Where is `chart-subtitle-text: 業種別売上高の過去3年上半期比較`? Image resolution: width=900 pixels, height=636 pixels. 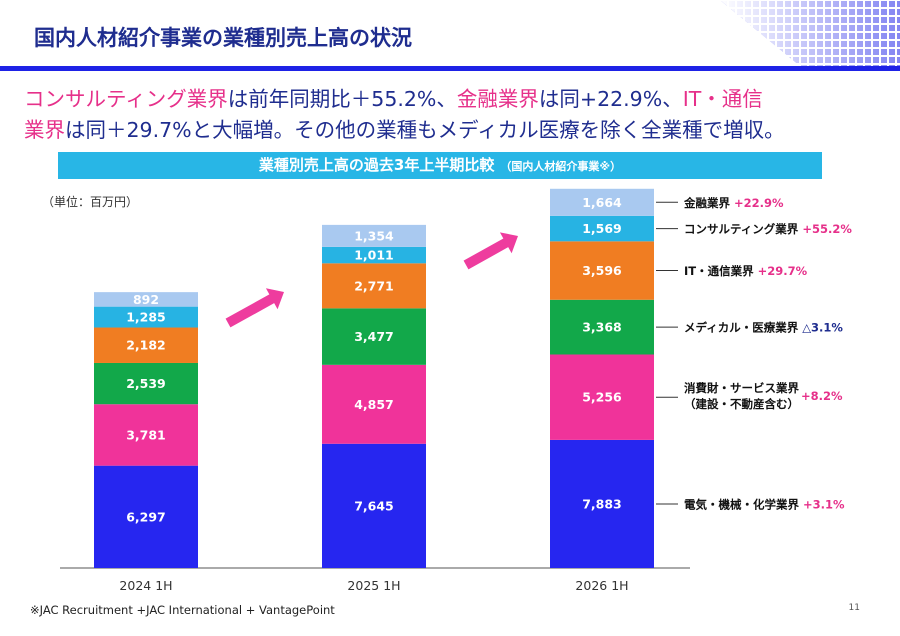 chart-subtitle-text: 業種別売上高の過去3年上半期比較 is located at coordinates (376, 165).